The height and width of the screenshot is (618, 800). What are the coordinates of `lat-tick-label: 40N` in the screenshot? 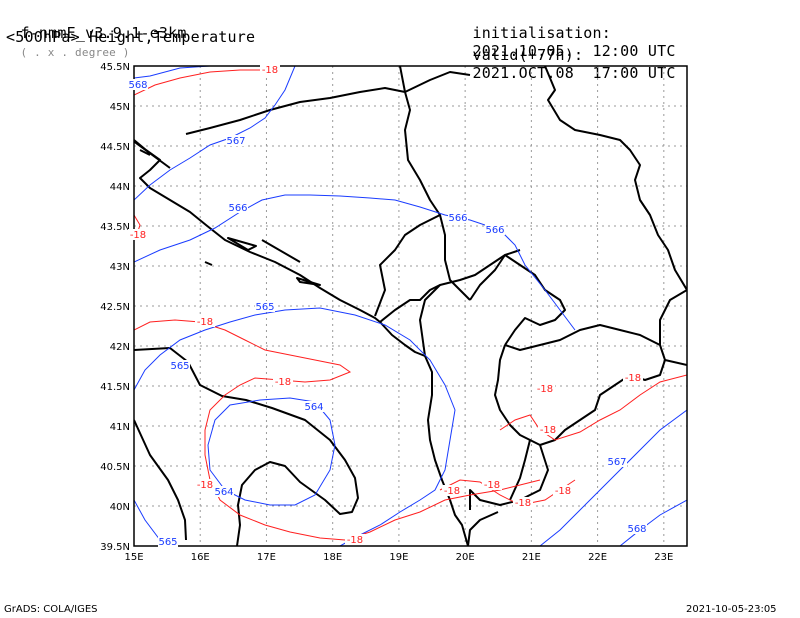 It's located at (120, 507).